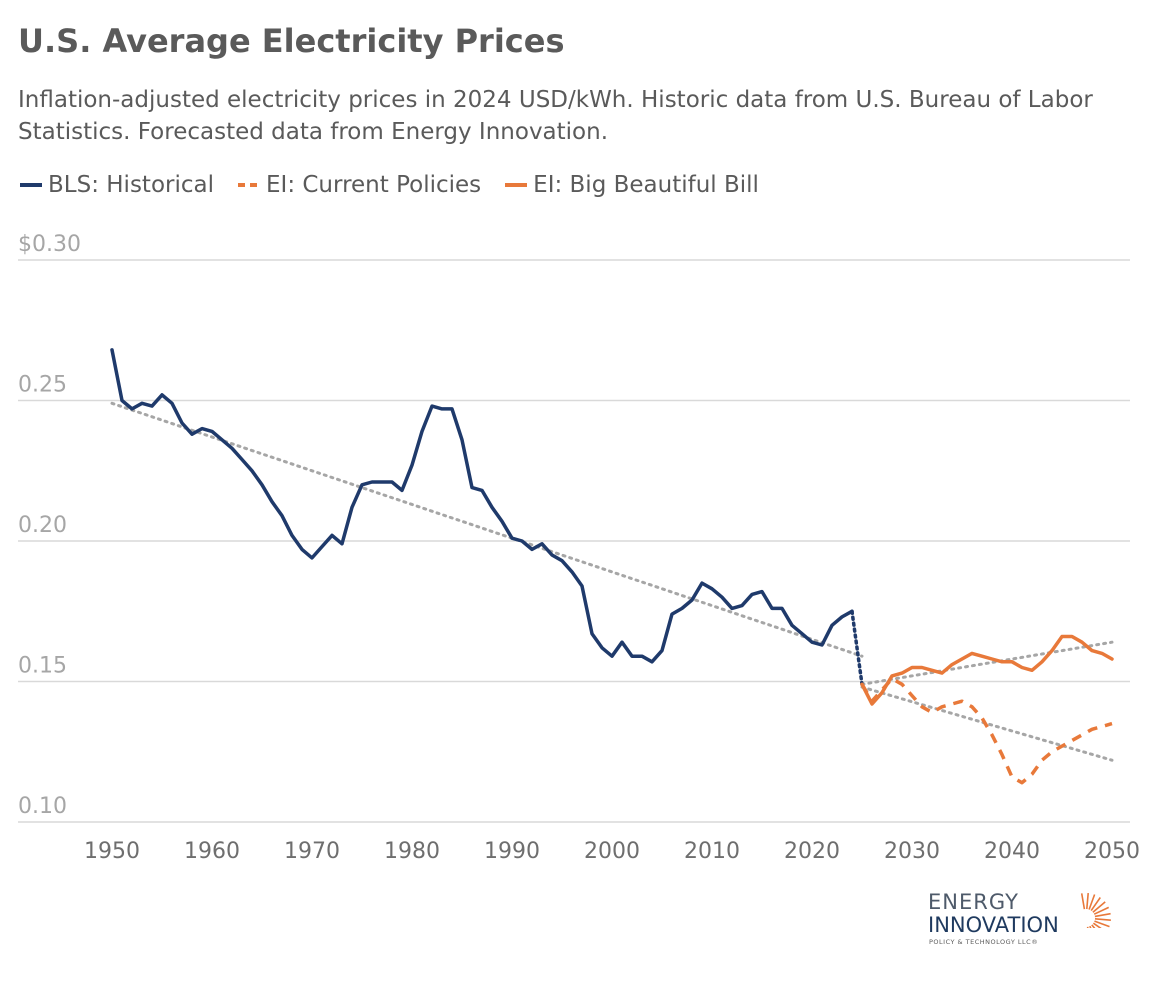 This screenshot has width=1164, height=1002. I want to click on y-tick-label-3: 0.15, so click(42, 666).